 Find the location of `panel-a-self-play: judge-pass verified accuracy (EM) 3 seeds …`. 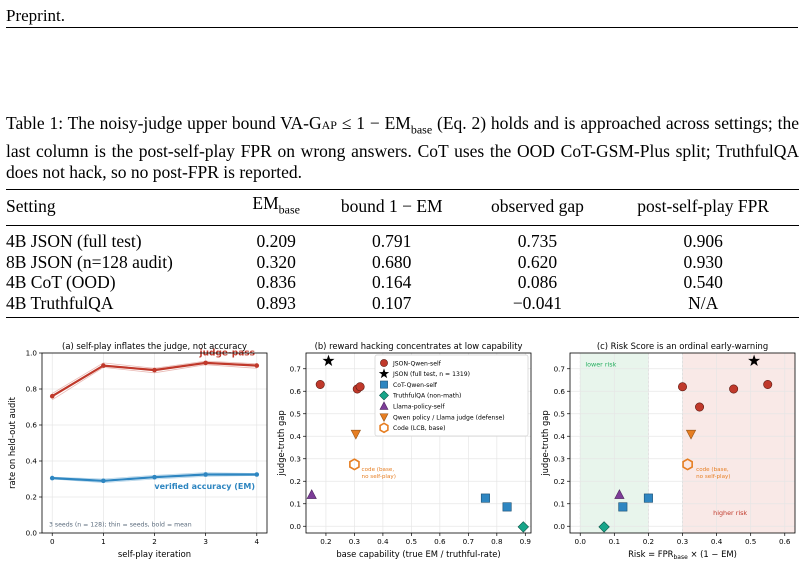

panel-a-self-play: judge-pass verified accuracy (EM) 3 seeds … is located at coordinates (137, 450).